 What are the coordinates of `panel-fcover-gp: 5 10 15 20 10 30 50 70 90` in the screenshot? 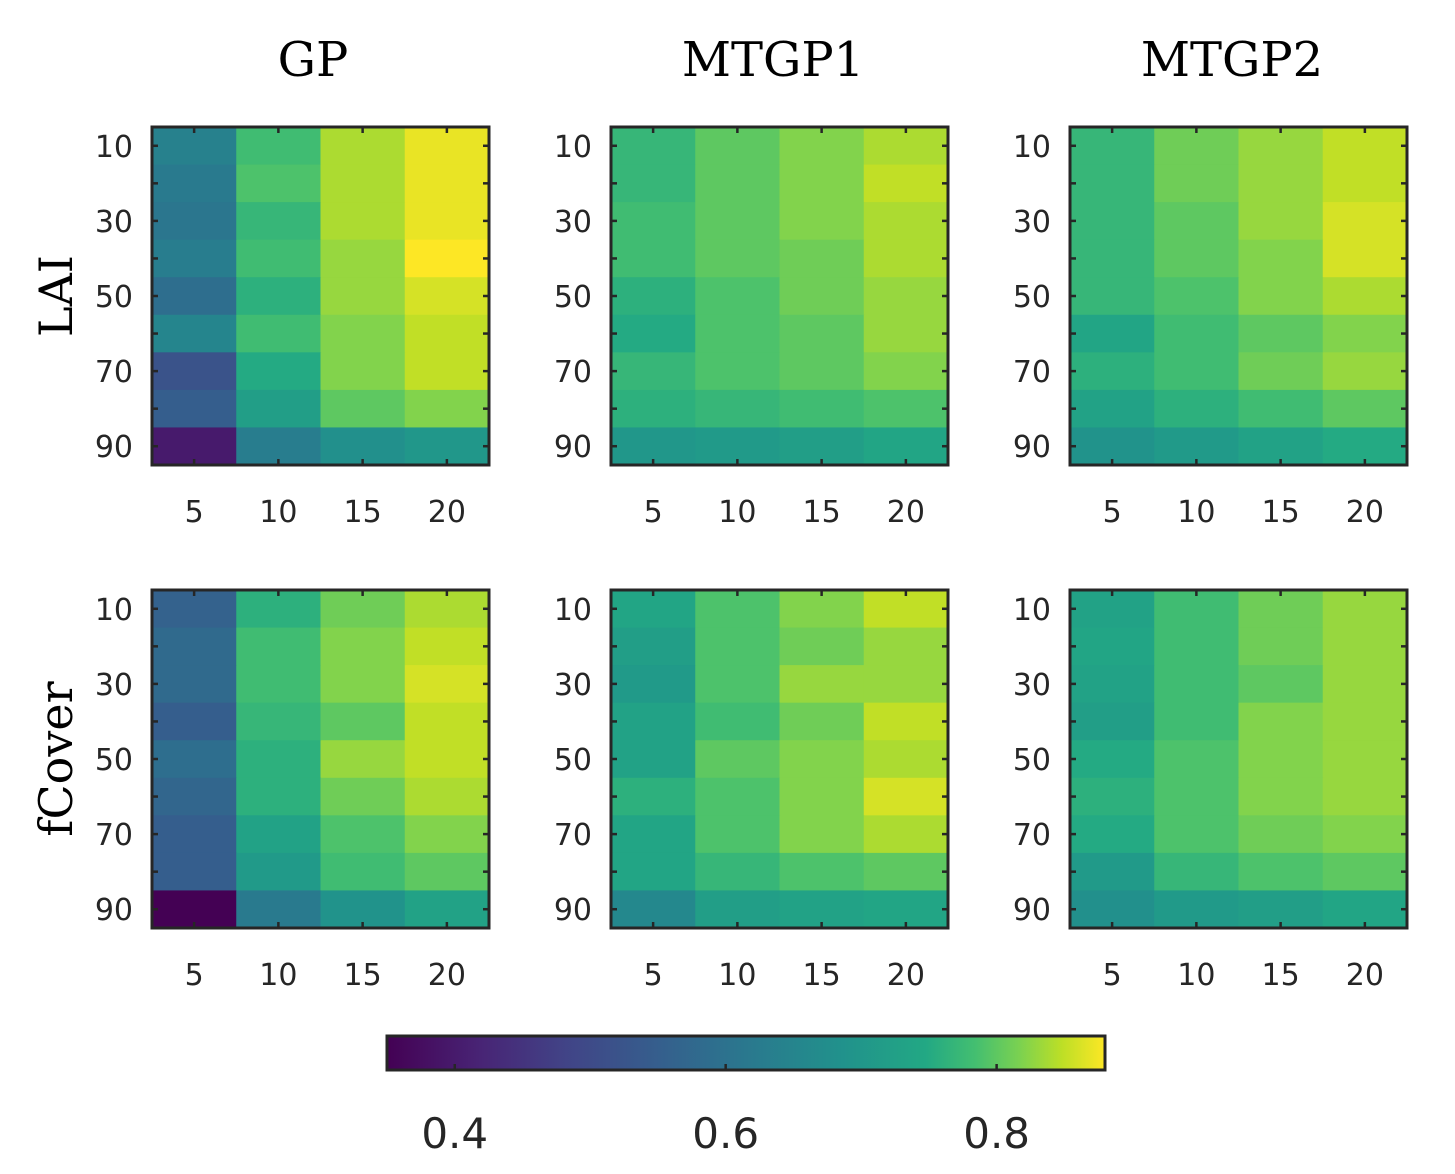 It's located at (293, 790).